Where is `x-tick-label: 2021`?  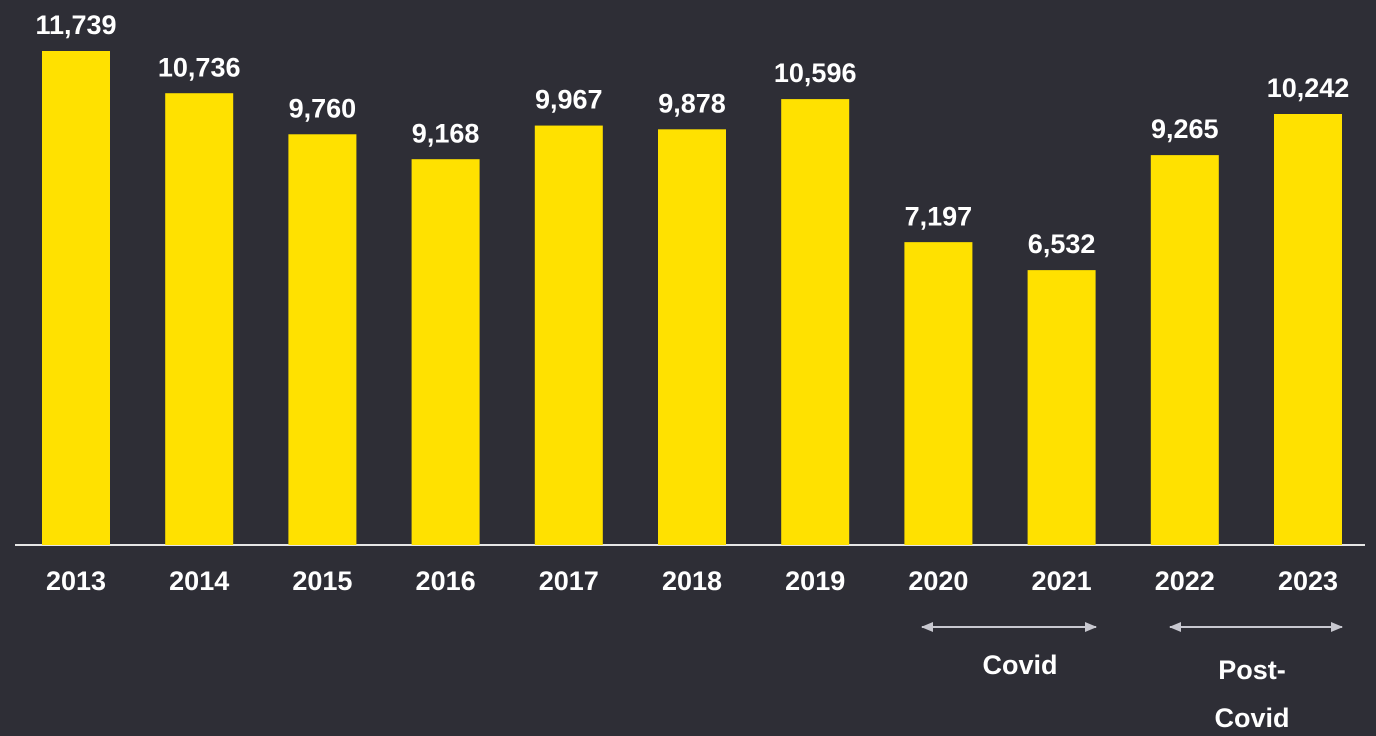 x-tick-label: 2021 is located at coordinates (1062, 581).